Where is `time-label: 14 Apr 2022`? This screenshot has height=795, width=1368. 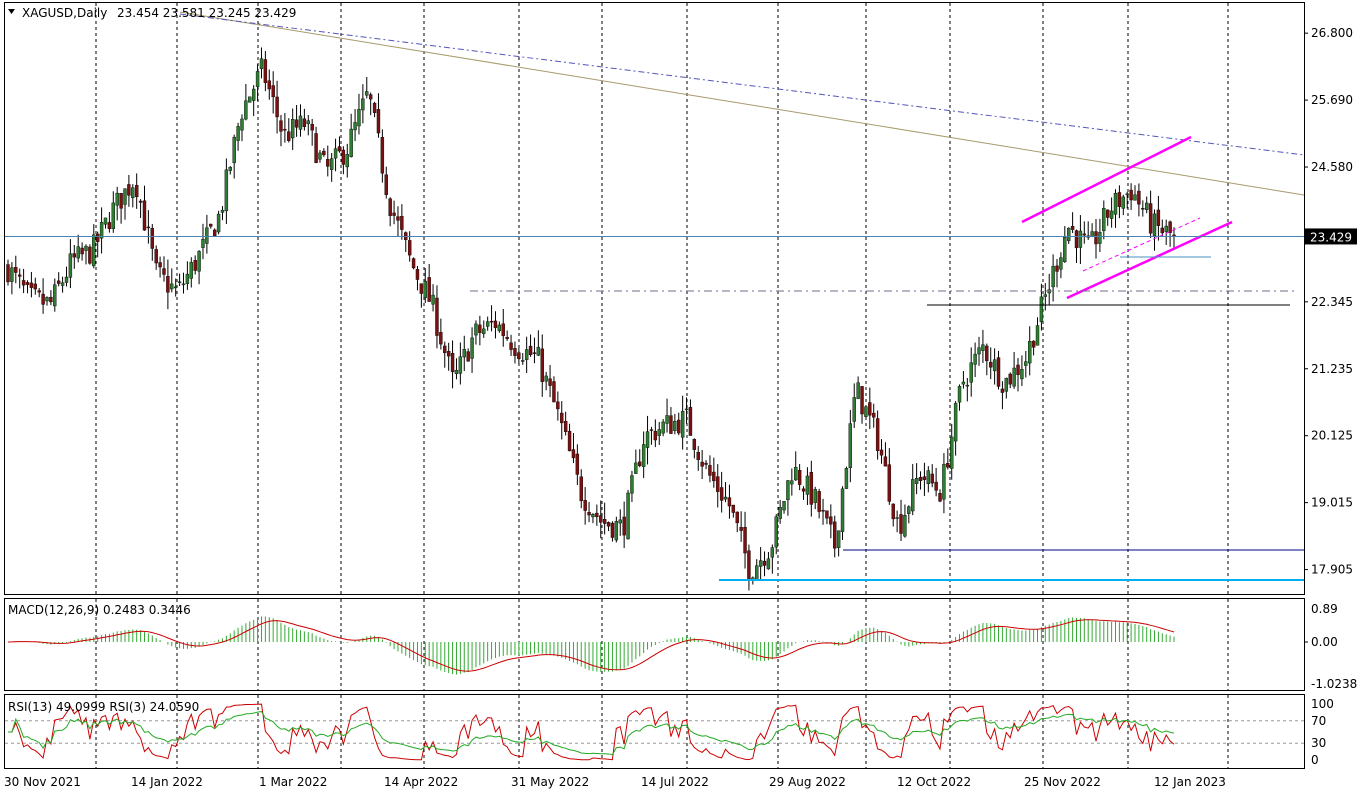
time-label: 14 Apr 2022 is located at coordinates (421, 782).